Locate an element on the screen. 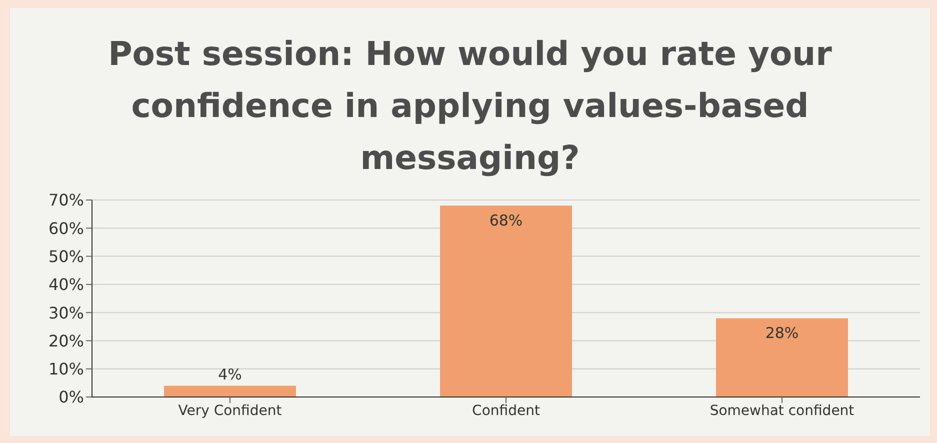 The width and height of the screenshot is (937, 443). y-tick-label: 20% is located at coordinates (66, 340).